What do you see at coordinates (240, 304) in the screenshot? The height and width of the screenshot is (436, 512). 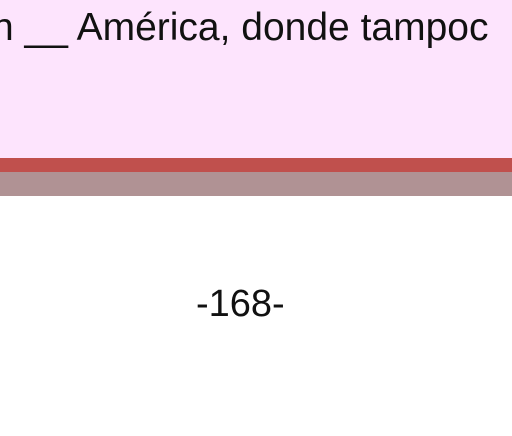 I see `page-number: -168-` at bounding box center [240, 304].